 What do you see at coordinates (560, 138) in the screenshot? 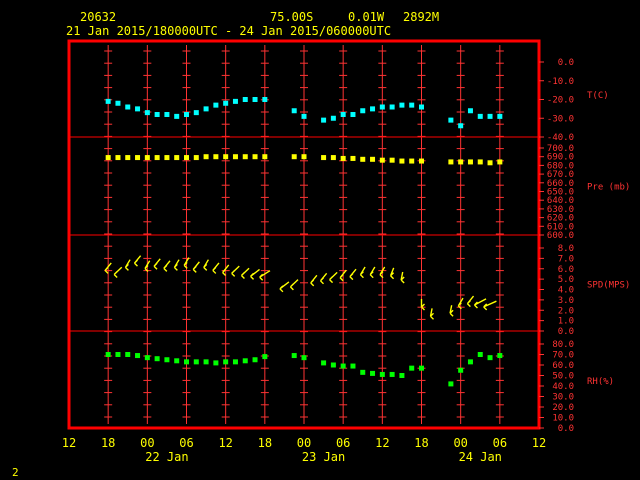
I see `y-tick-label: -40.0` at bounding box center [560, 138].